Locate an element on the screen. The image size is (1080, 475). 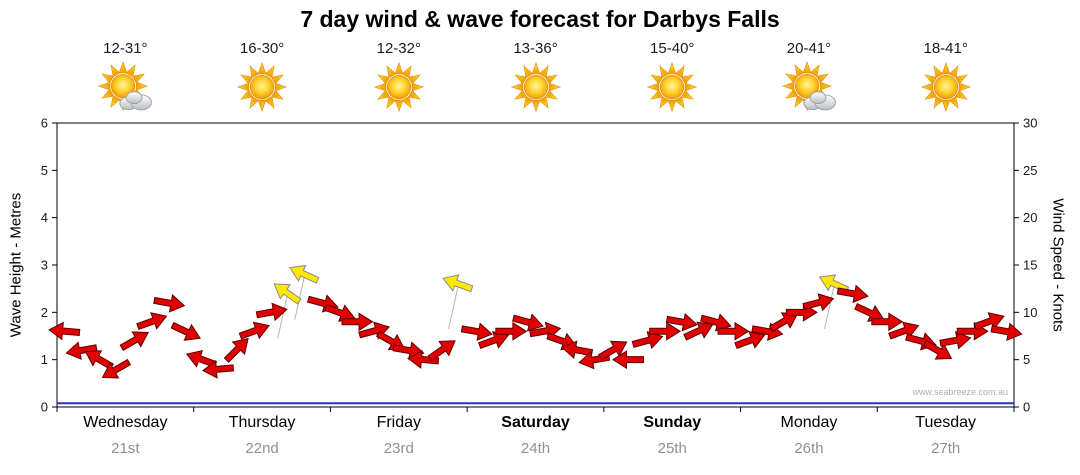
day-date: 25th is located at coordinates (672, 448).